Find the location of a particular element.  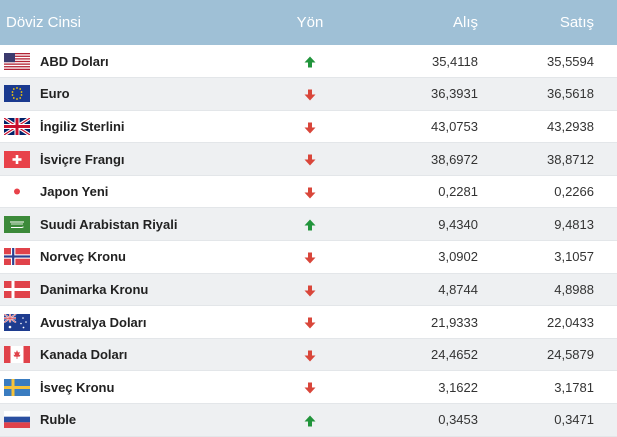

currency-name: Ruble is located at coordinates (58, 420).